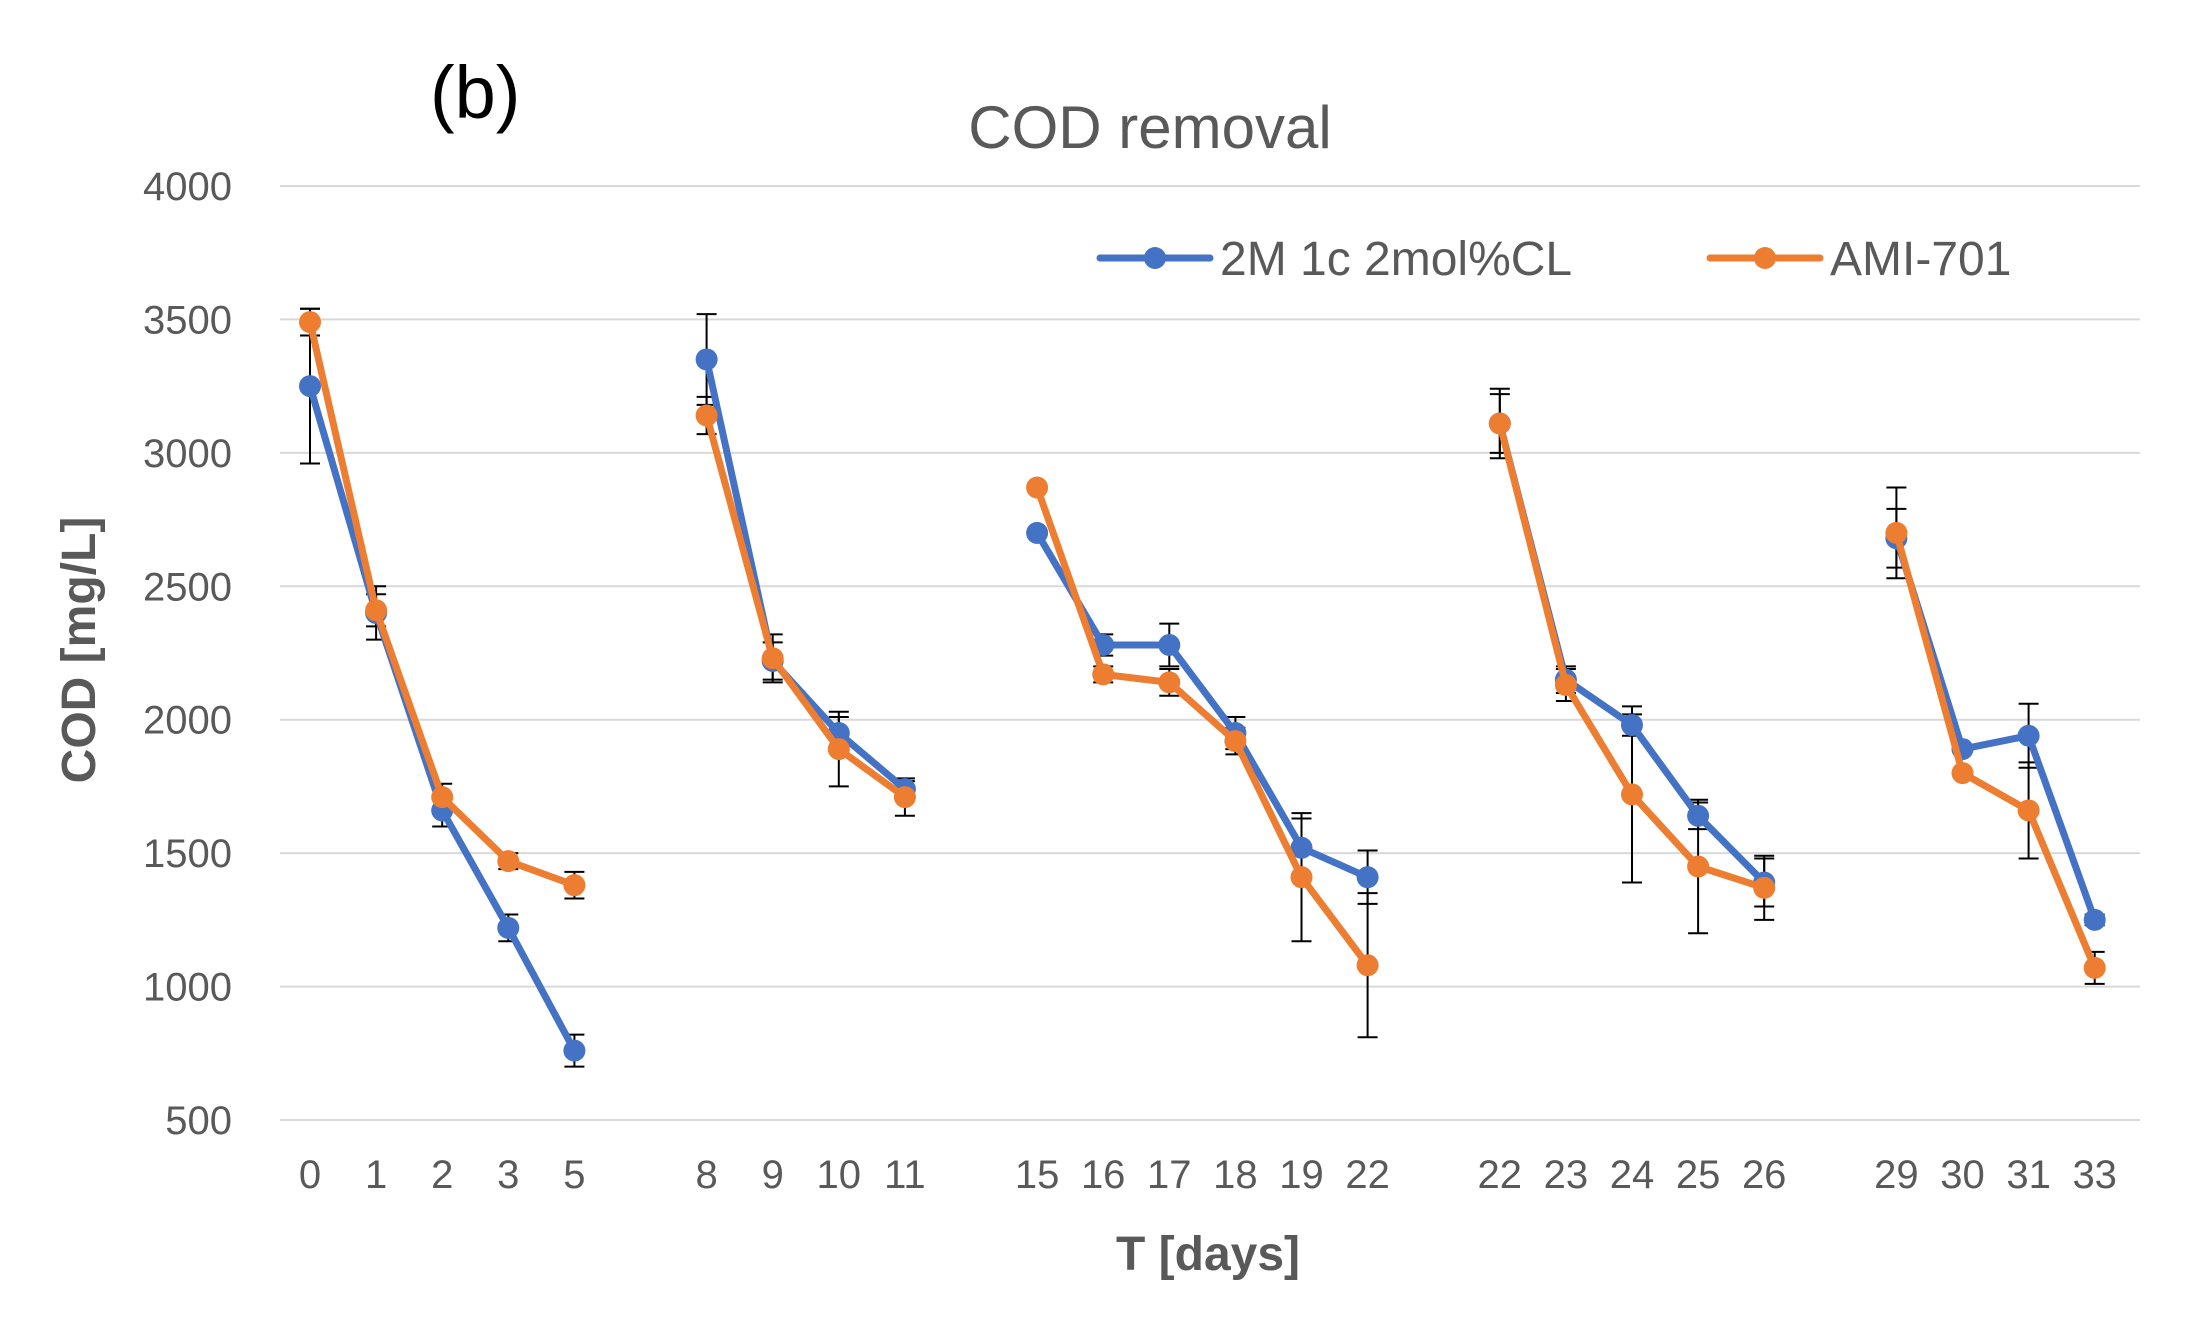 The image size is (2186, 1328). Describe the element at coordinates (1632, 1175) in the screenshot. I see `x-tick-label: 24` at that location.